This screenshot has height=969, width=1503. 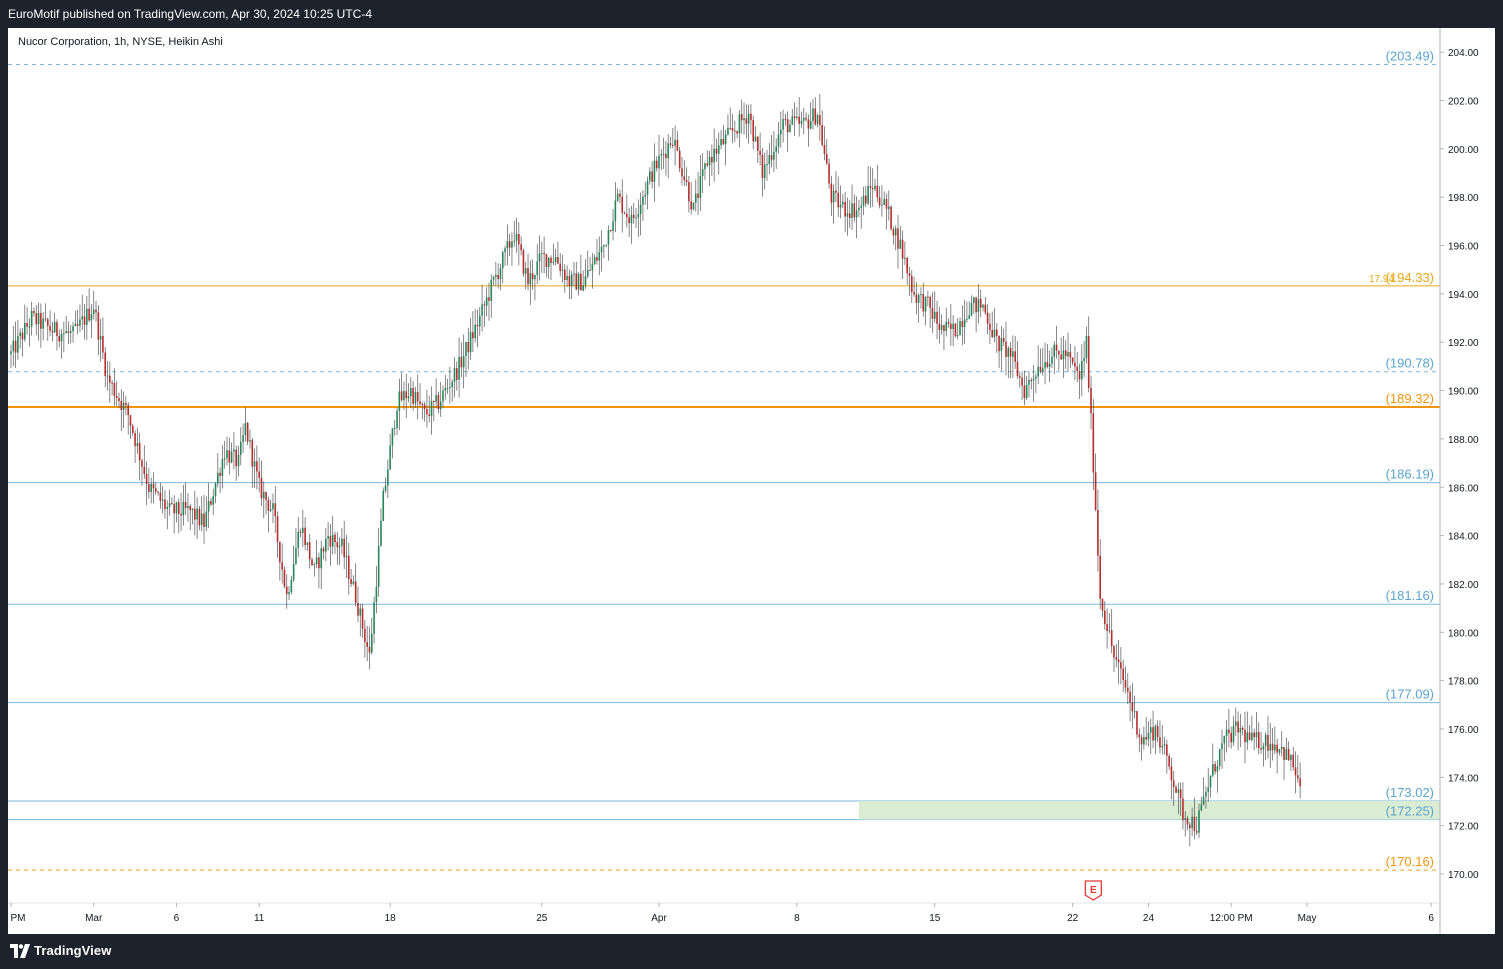 I want to click on time-tick-label: 00 PM, so click(x=16, y=918).